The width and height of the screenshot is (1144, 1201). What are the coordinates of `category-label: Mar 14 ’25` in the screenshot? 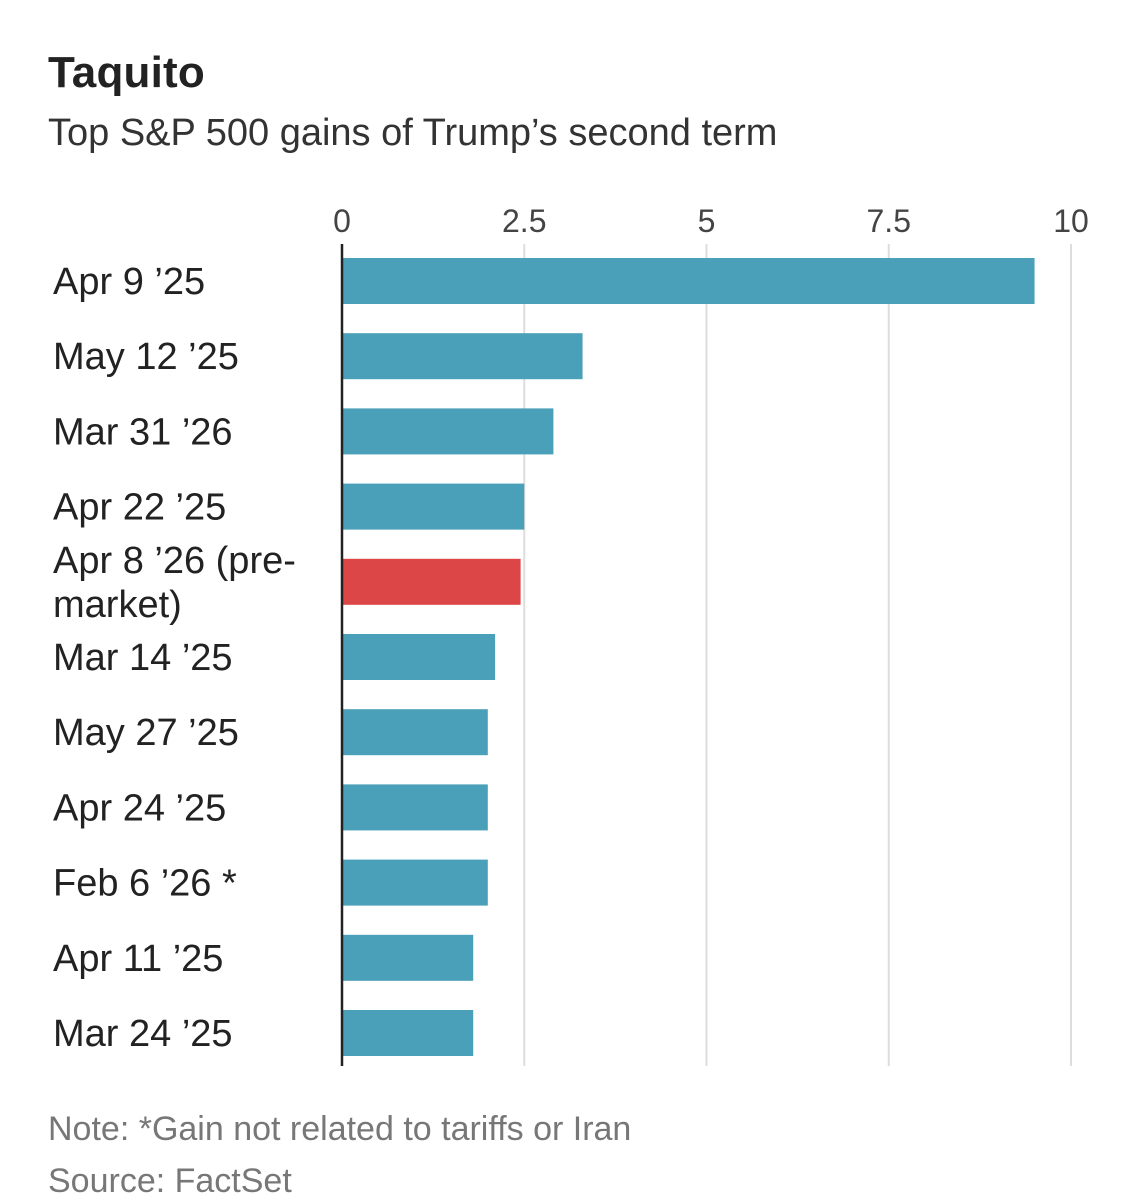 It's located at (143, 658).